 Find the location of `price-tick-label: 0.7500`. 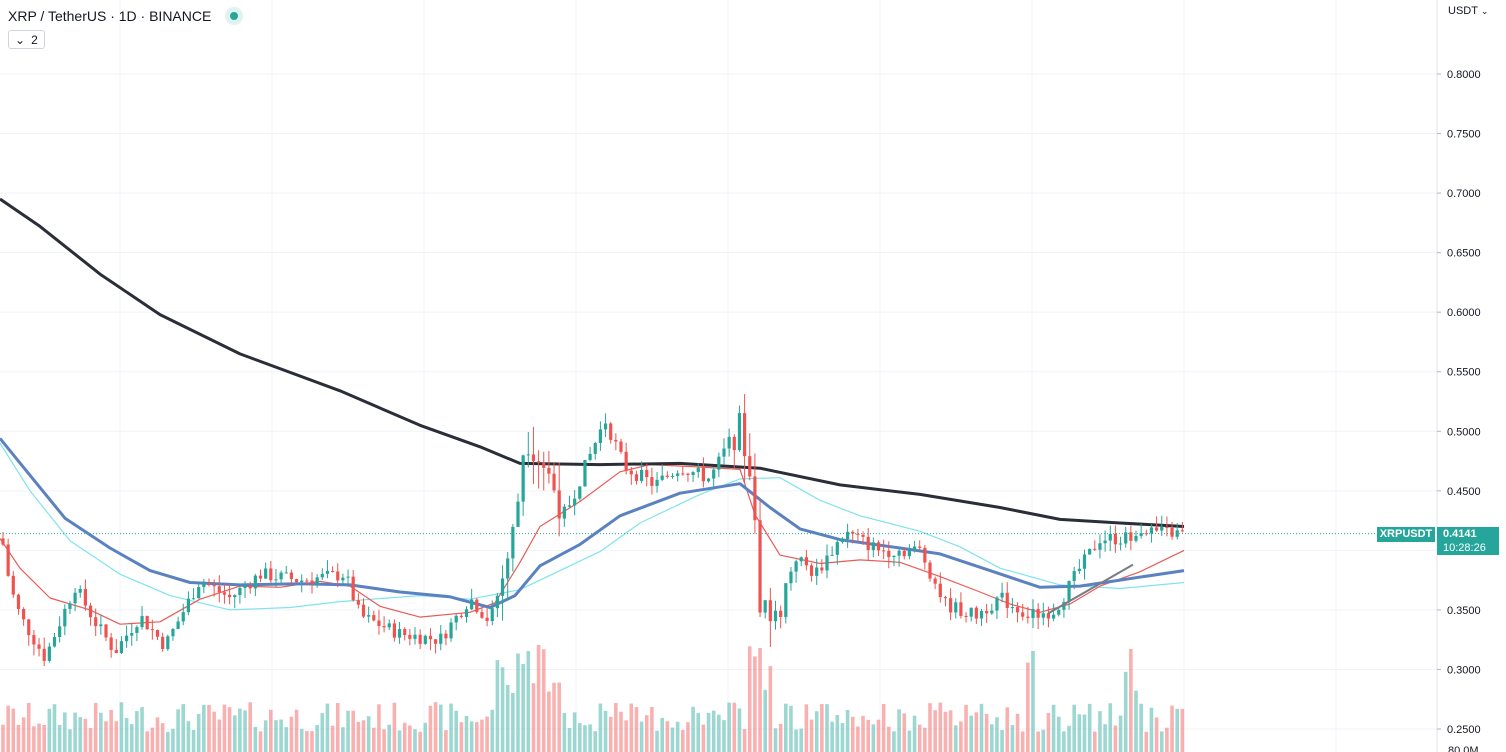

price-tick-label: 0.7500 is located at coordinates (1464, 135).